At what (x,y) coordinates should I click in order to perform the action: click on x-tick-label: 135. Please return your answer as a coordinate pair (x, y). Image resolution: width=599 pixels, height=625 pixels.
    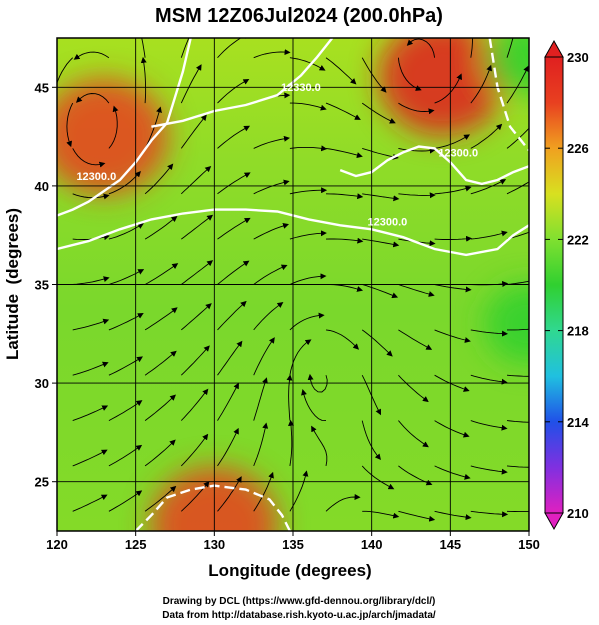
    Looking at the image, I should click on (293, 544).